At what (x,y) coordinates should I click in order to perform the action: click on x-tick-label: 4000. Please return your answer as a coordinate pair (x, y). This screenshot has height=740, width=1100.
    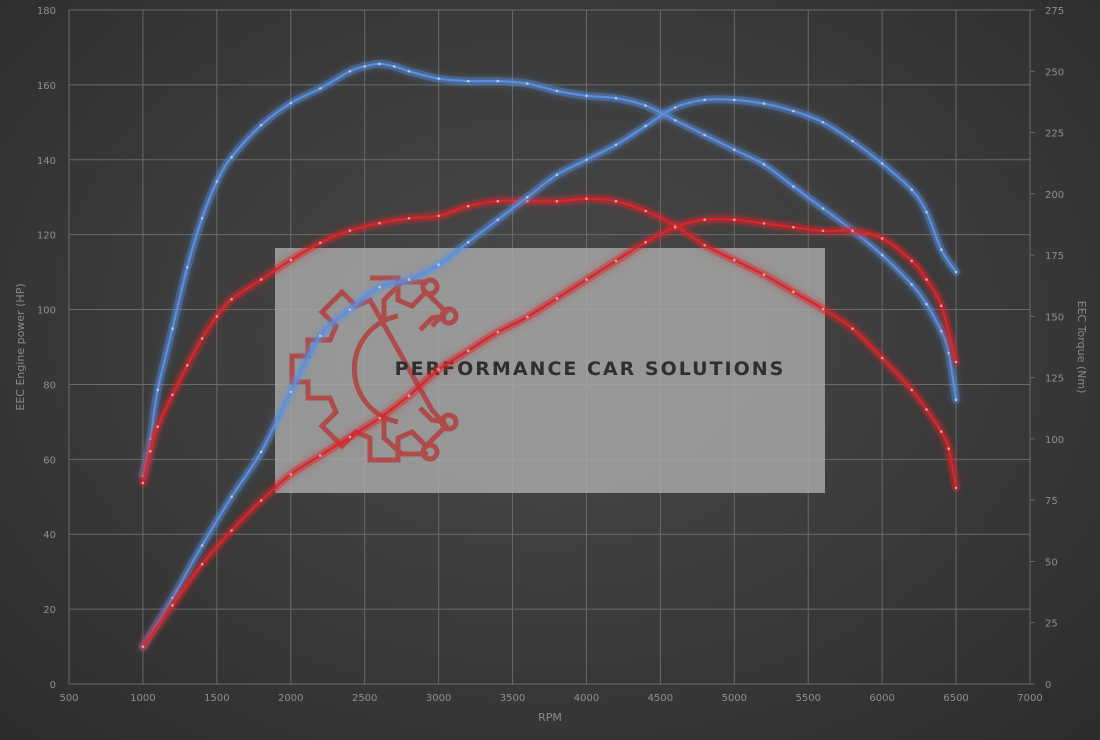
    Looking at the image, I should click on (586, 698).